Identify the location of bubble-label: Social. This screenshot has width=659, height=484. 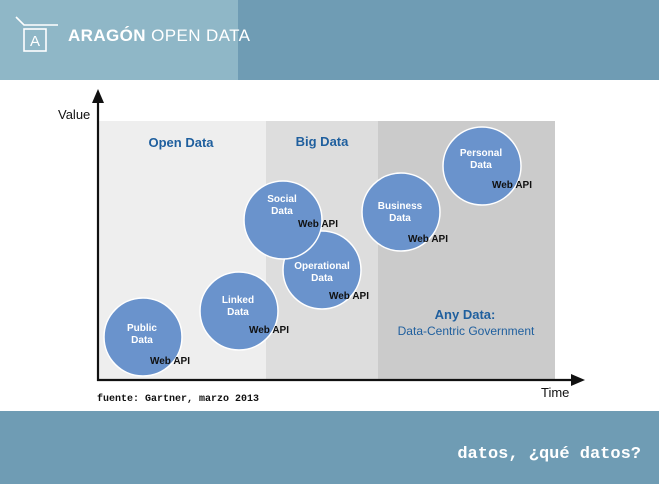
(282, 199).